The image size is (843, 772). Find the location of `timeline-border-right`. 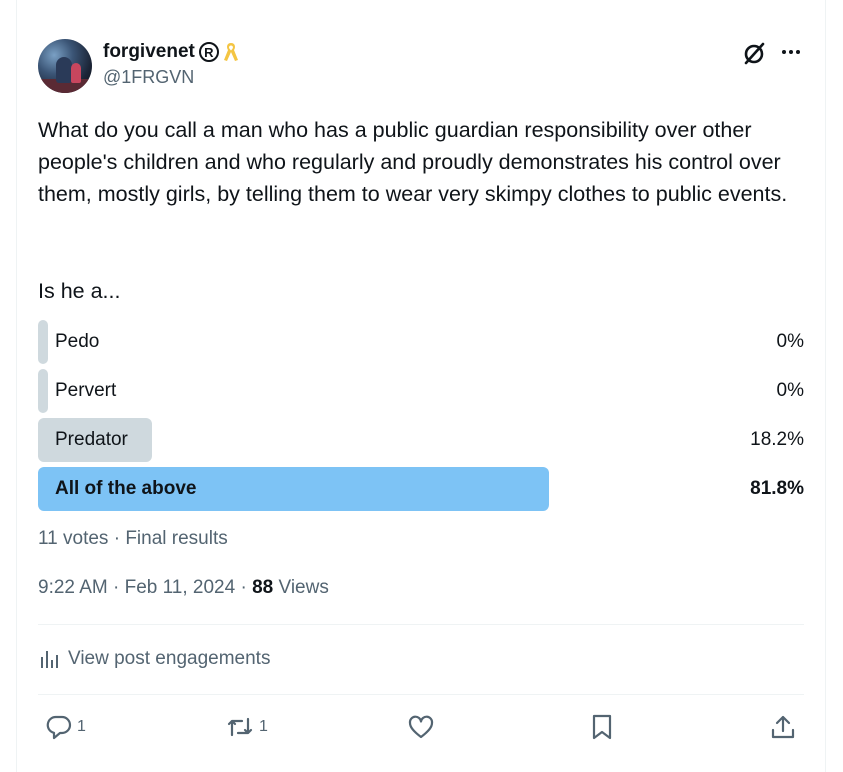

timeline-border-right is located at coordinates (825, 386).